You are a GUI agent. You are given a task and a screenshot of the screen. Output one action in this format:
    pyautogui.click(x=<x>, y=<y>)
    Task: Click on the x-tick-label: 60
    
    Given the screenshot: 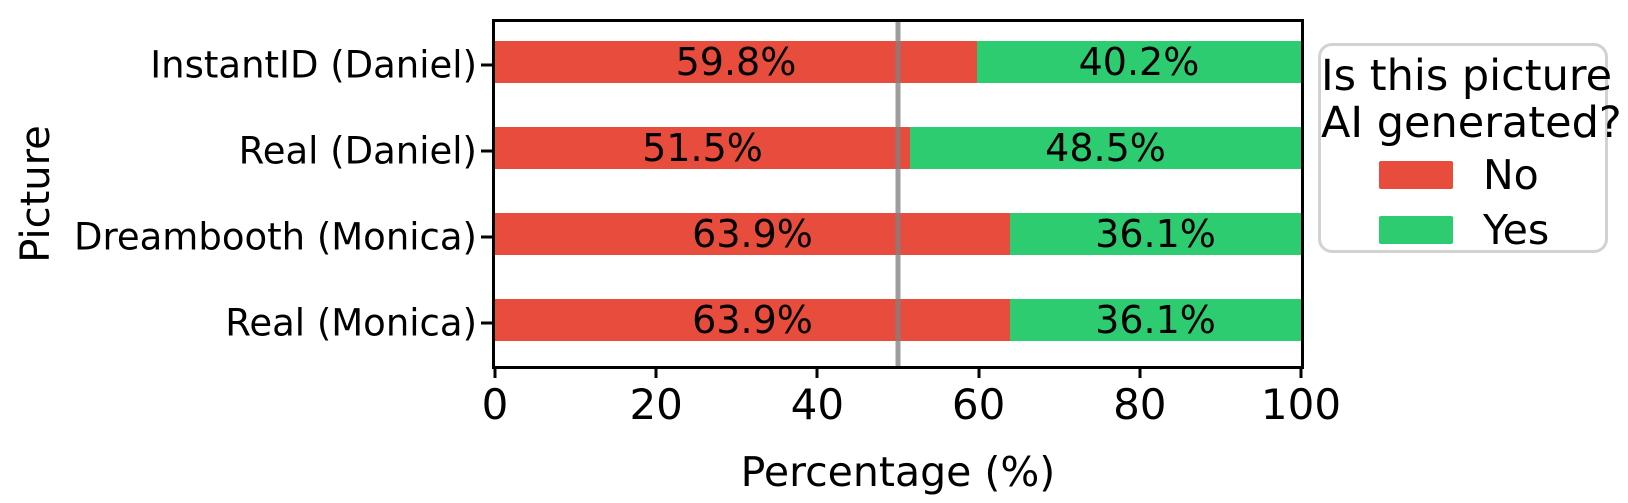 What is the action you would take?
    pyautogui.click(x=978, y=404)
    